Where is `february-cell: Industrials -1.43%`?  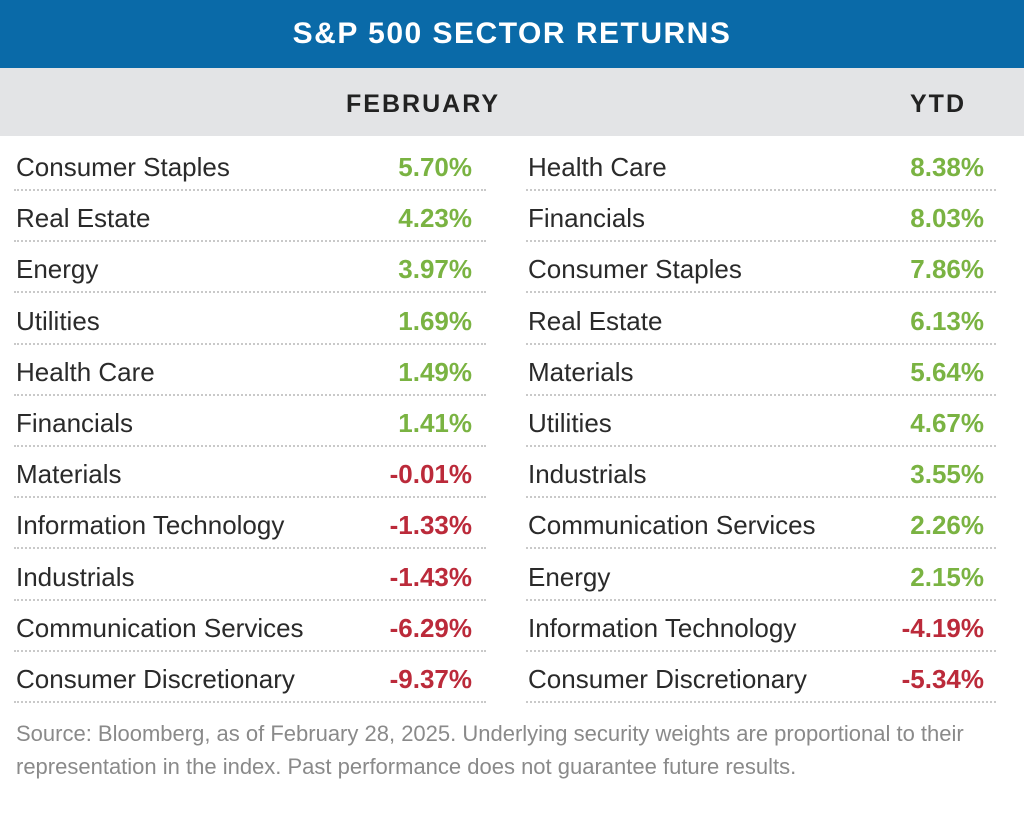 february-cell: Industrials -1.43% is located at coordinates (250, 576).